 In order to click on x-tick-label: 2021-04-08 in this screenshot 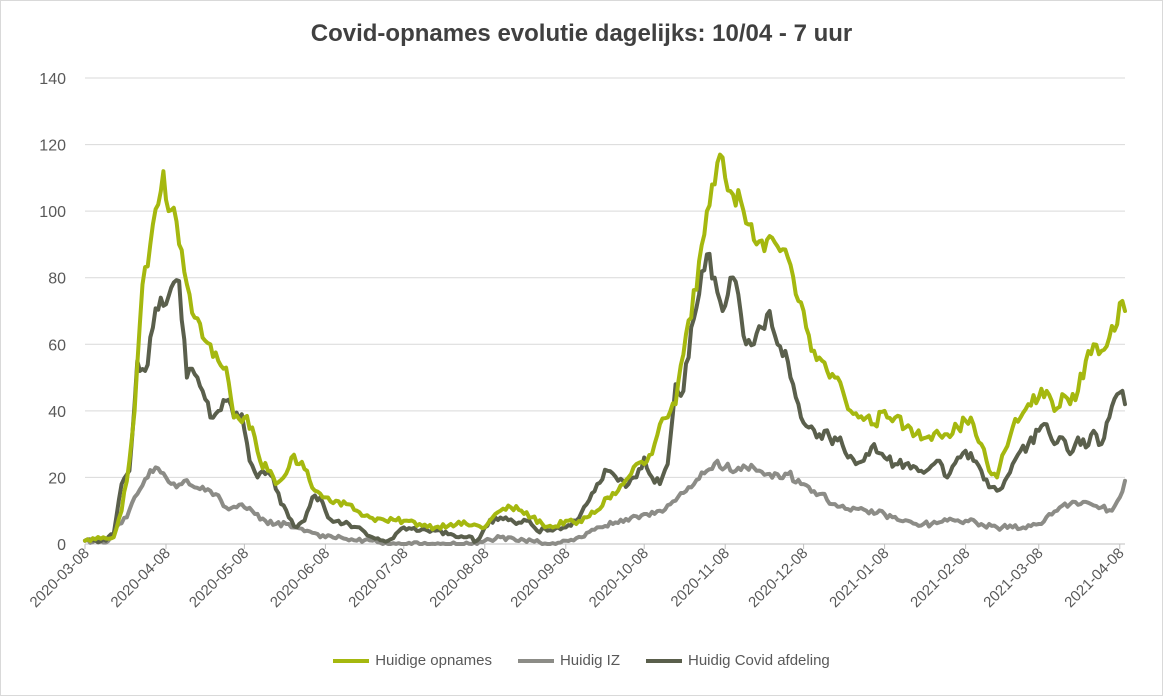, I will do `click(1094, 578)`.